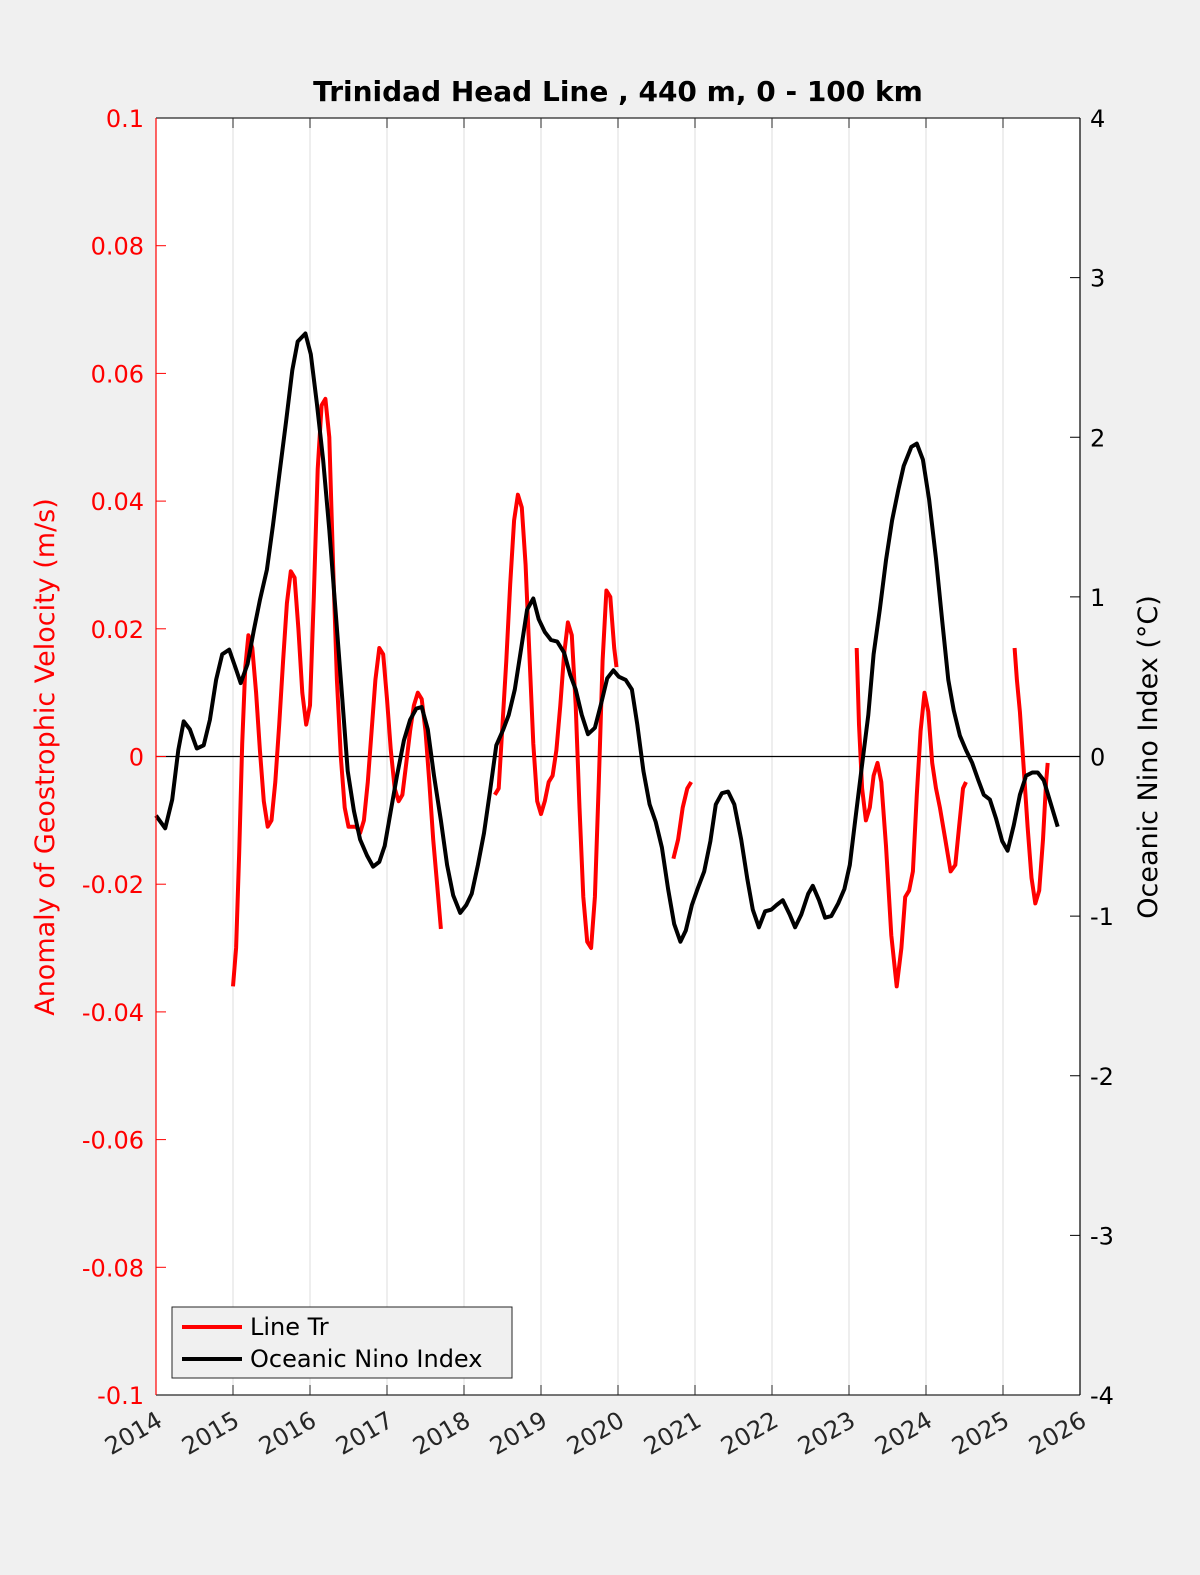 This screenshot has height=1575, width=1200. I want to click on legend-label-line-tr: Line Tr, so click(289, 1327).